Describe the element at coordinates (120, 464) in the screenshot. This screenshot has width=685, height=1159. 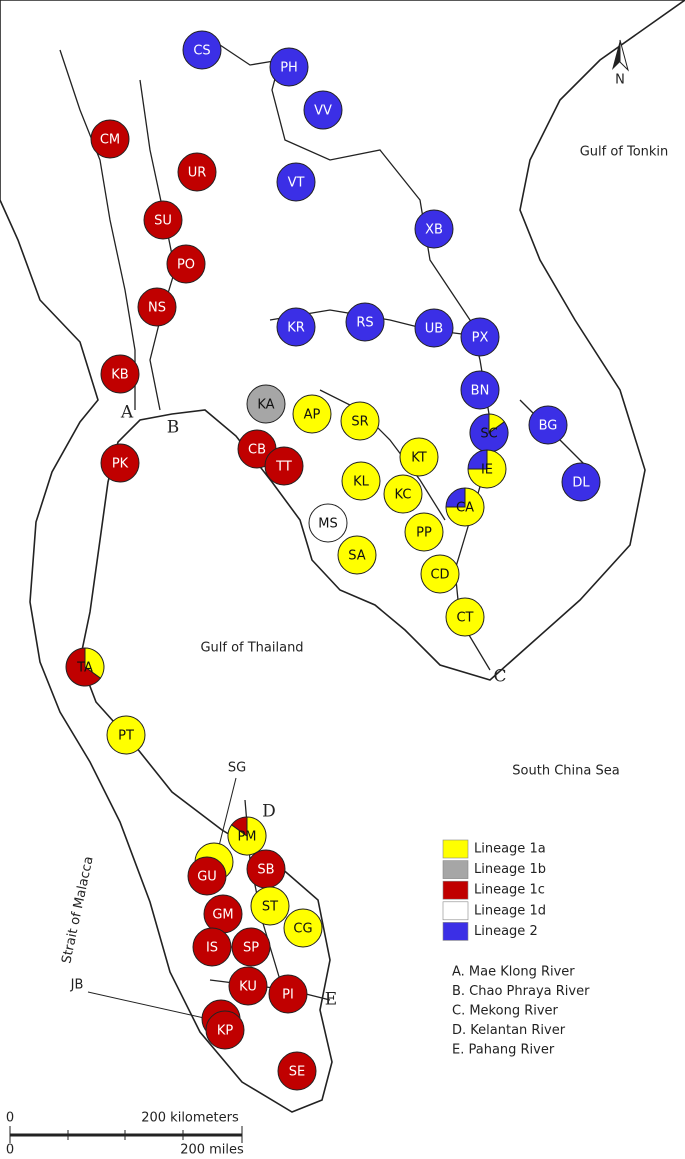
I see `site-label: PK` at that location.